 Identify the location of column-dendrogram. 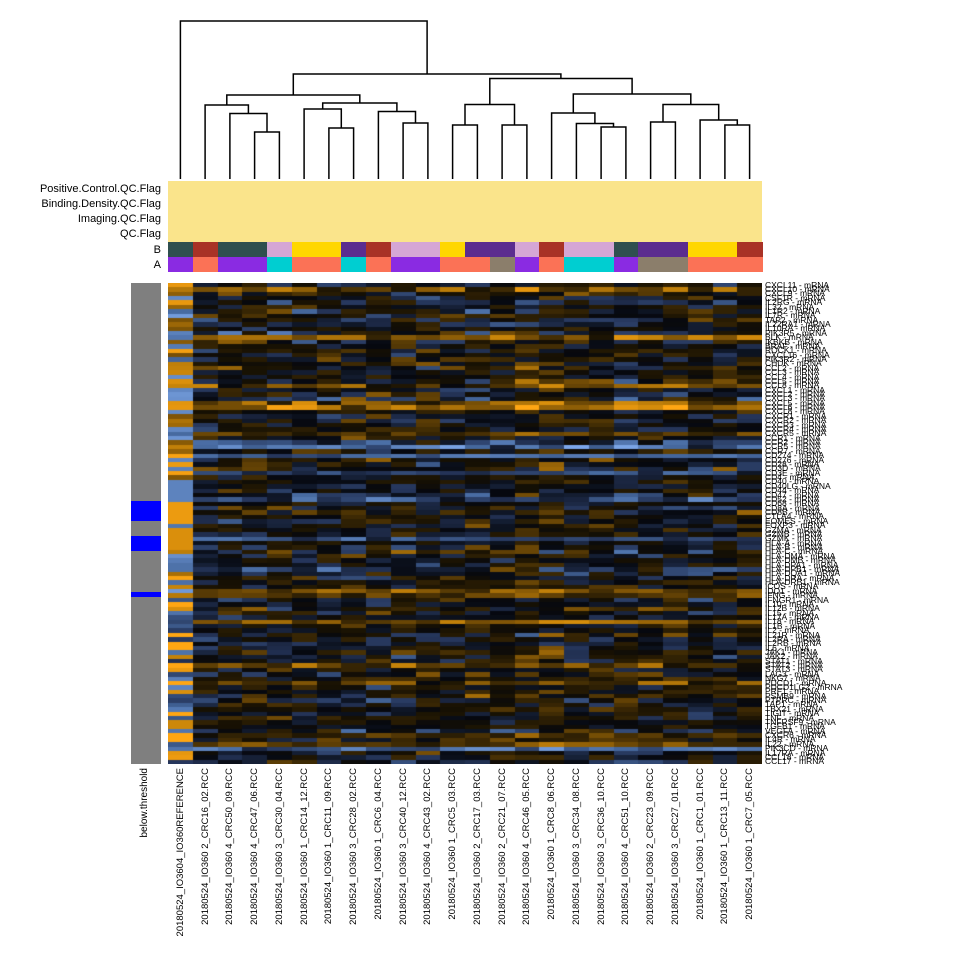
(465, 99).